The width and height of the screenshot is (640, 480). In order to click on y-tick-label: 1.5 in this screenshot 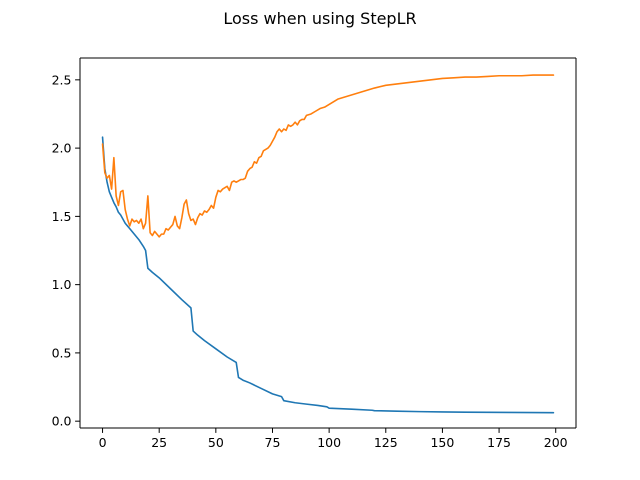, I will do `click(62, 216)`.